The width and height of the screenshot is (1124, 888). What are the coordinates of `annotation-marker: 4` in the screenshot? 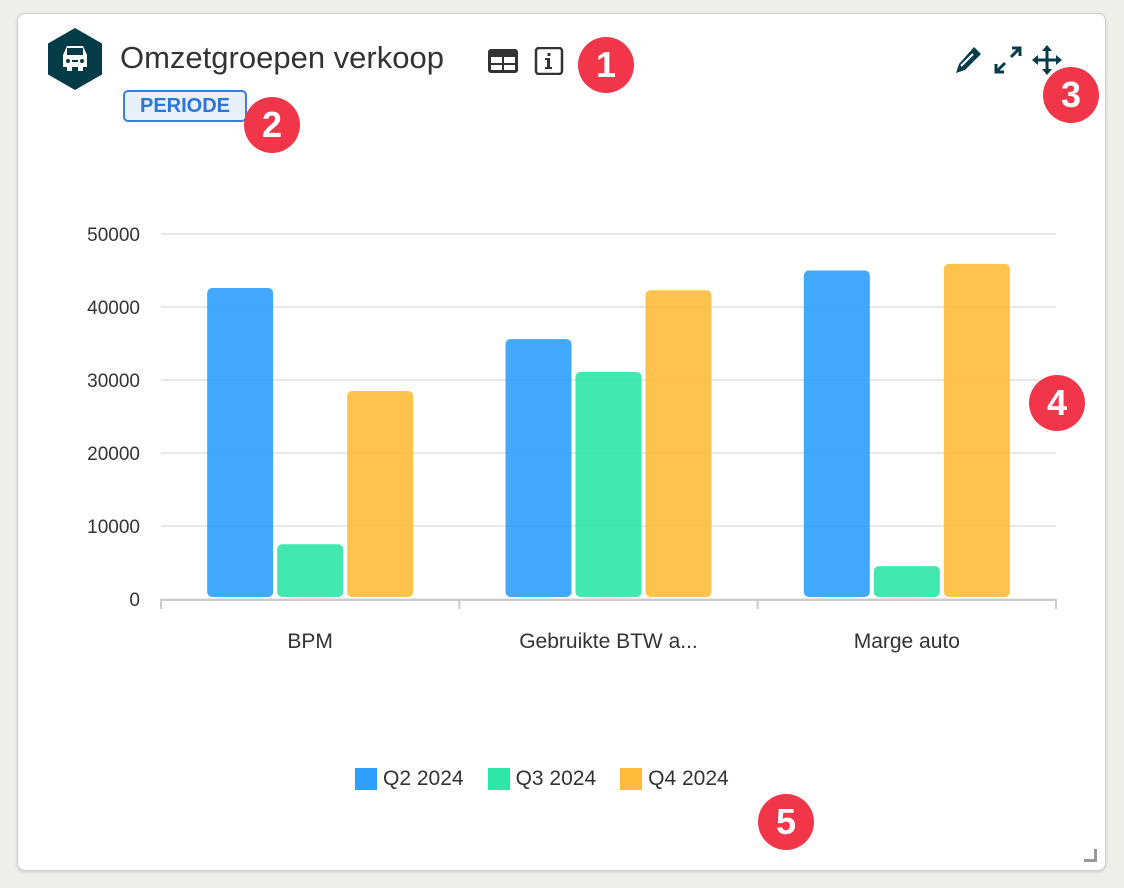 It's located at (1057, 403).